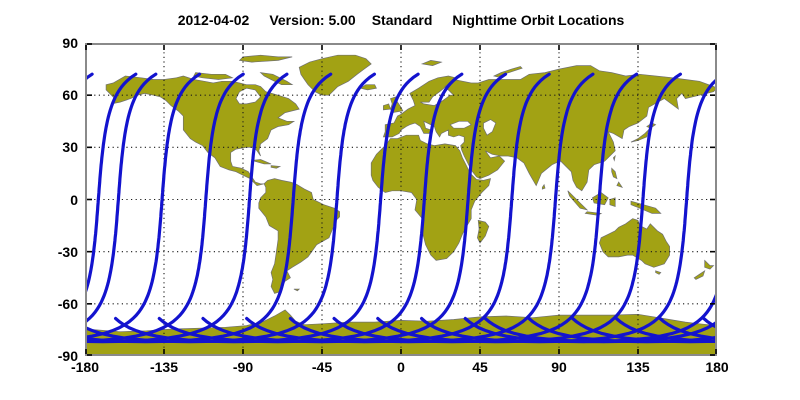  Describe the element at coordinates (70, 95) in the screenshot. I see `y-axis-tick-label: 60` at that location.